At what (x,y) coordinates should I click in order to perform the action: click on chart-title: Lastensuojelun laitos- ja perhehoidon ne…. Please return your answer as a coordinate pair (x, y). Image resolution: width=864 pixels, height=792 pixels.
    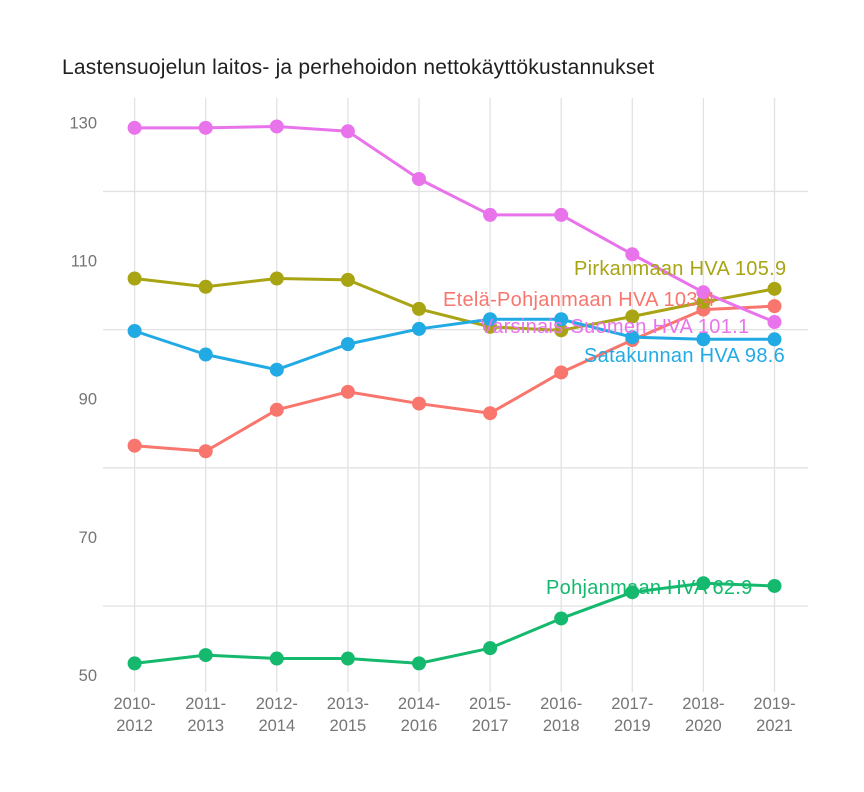
    Looking at the image, I should click on (358, 67).